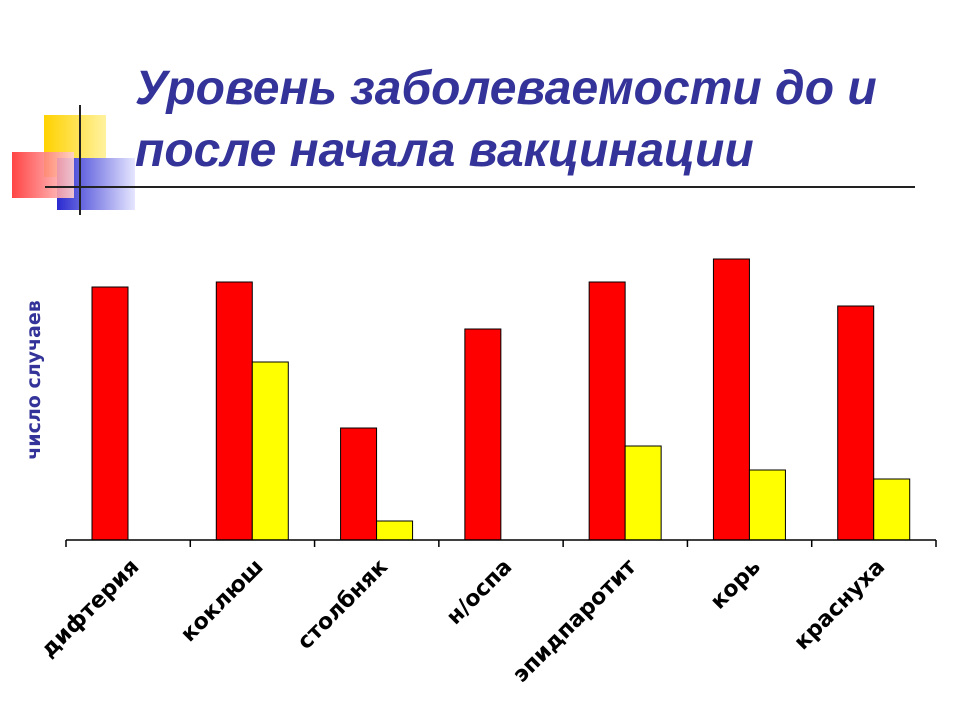 The image size is (960, 720). I want to click on x-tick-label: столбняк, so click(343, 605).